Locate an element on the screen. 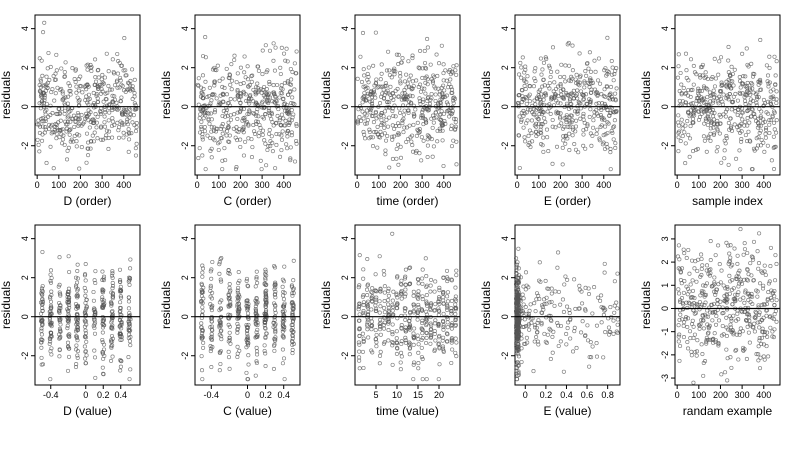 The height and width of the screenshot is (450, 800). x-tick-label: 300 is located at coordinates (422, 185).